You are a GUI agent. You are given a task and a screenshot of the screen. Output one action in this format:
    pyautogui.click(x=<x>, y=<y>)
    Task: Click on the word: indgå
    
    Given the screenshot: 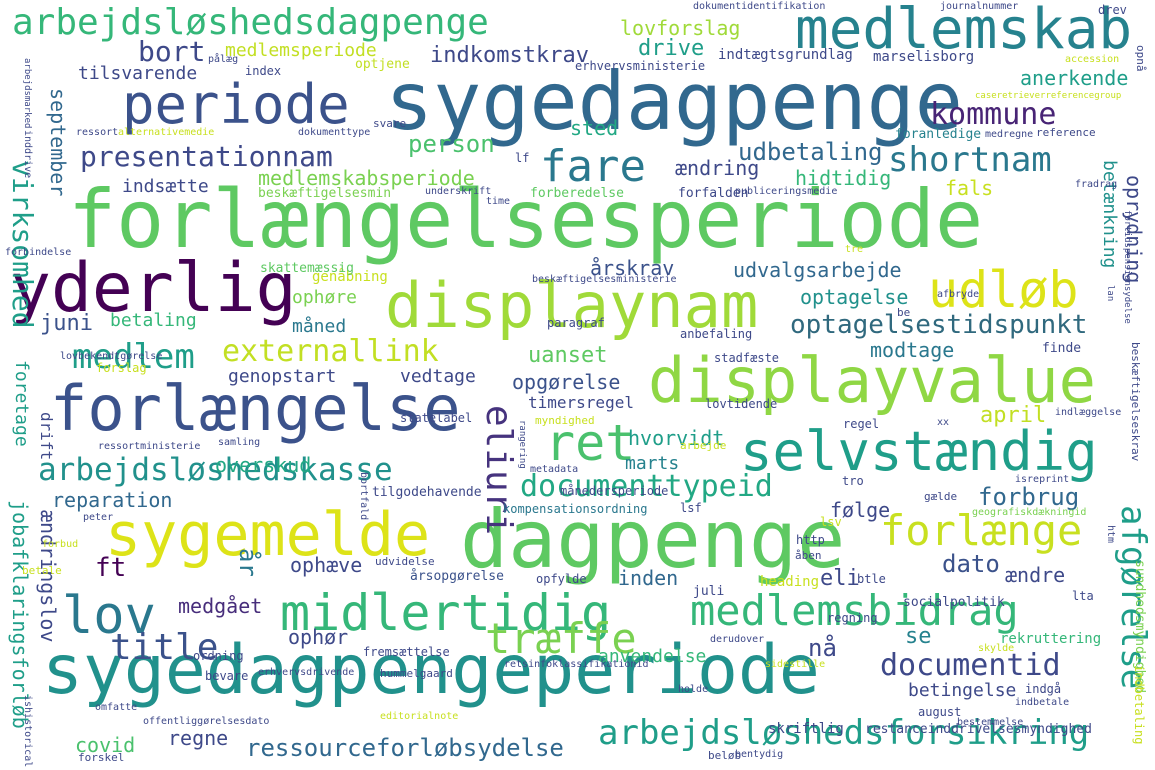 What is the action you would take?
    pyautogui.click(x=1043, y=689)
    